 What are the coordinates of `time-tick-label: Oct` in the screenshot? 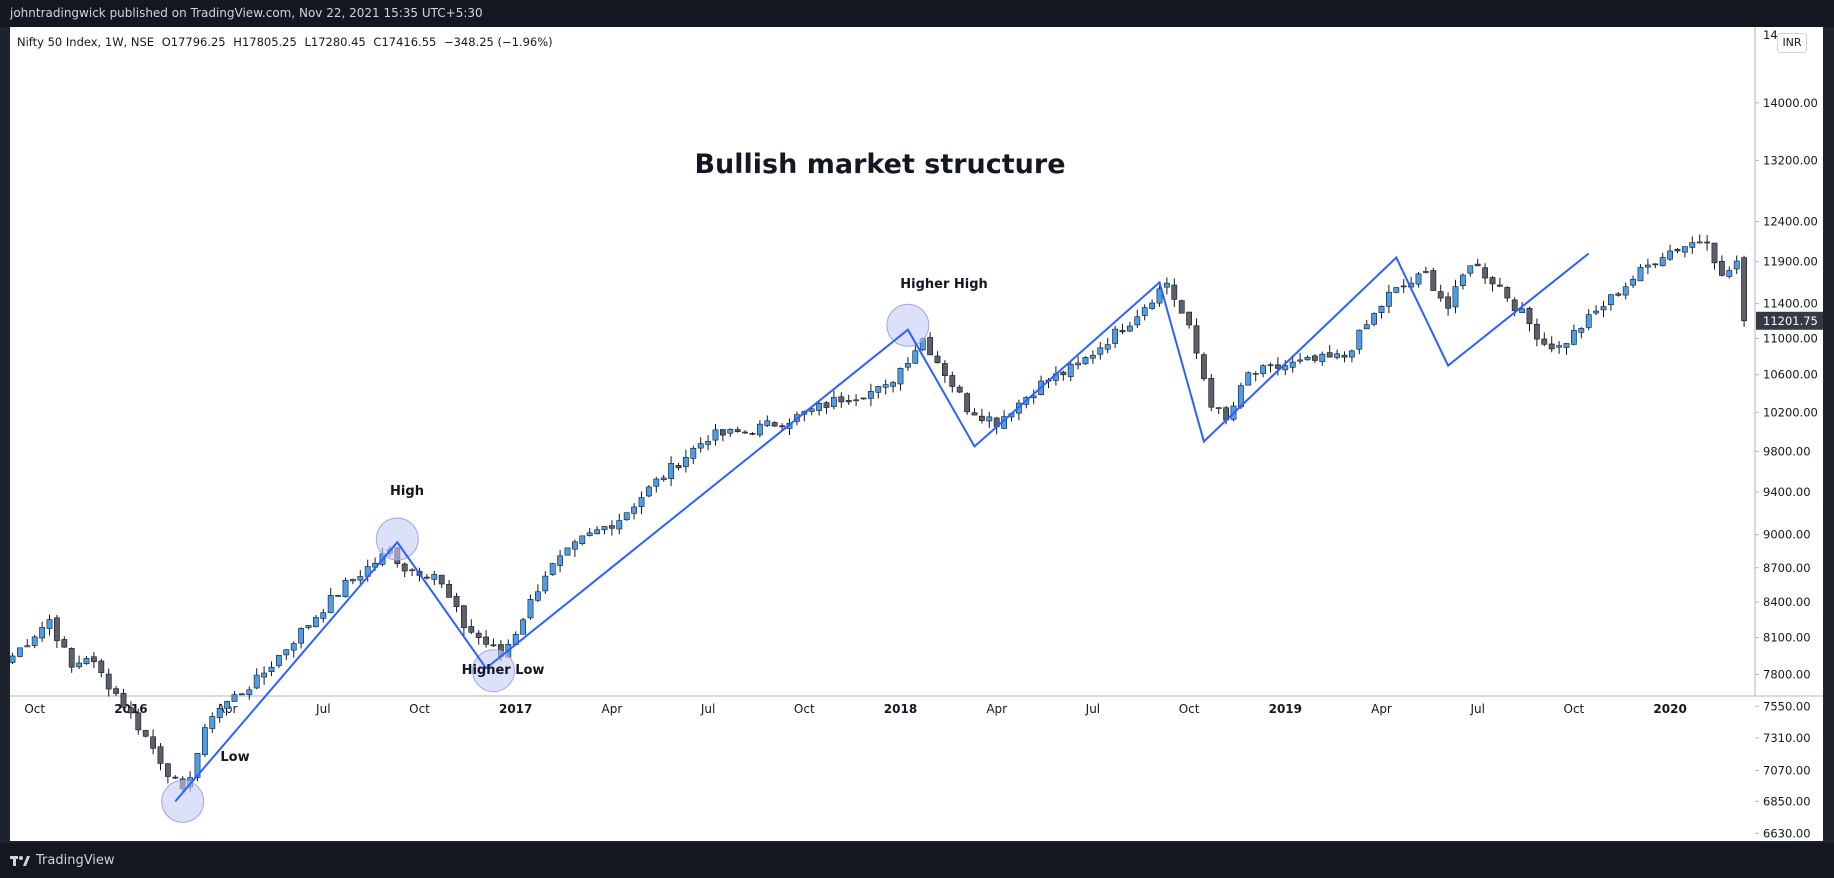 It's located at (1574, 709).